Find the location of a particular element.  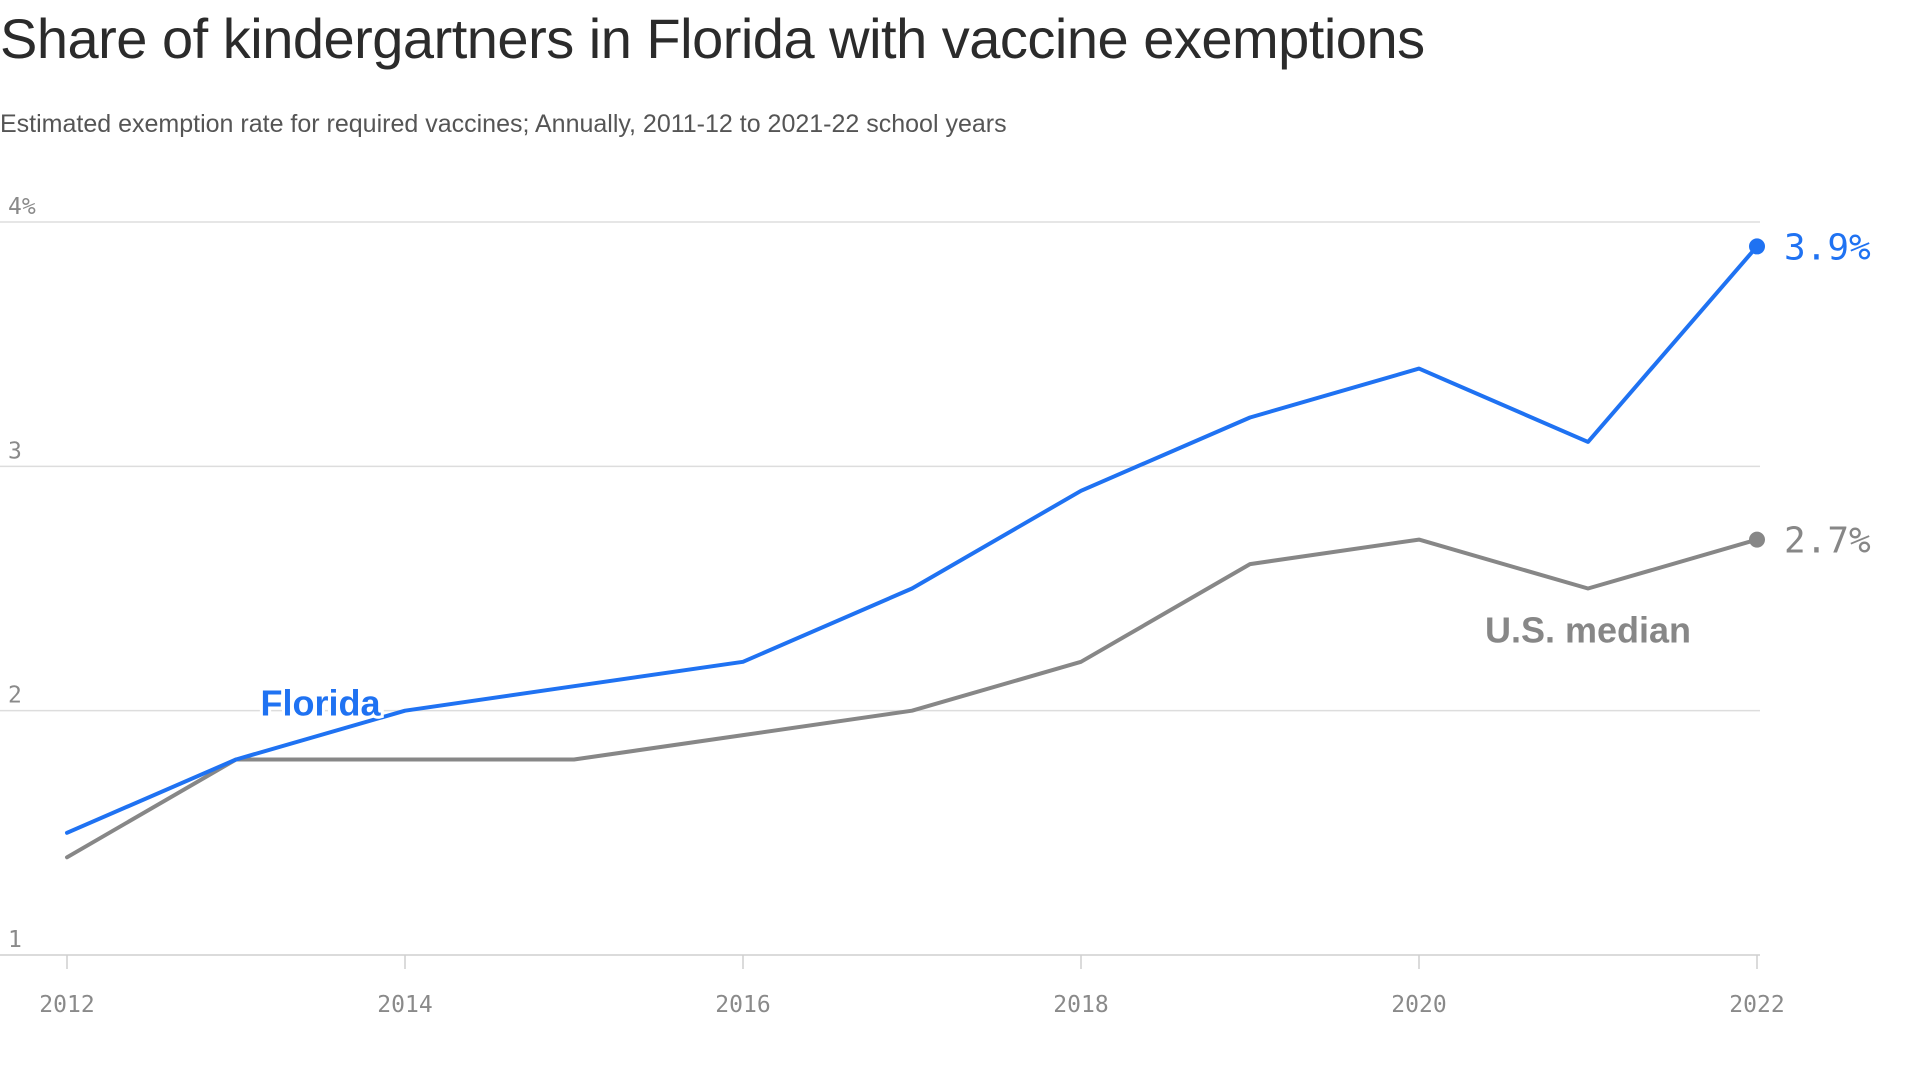

y-tick-label: 3 is located at coordinates (15, 451).